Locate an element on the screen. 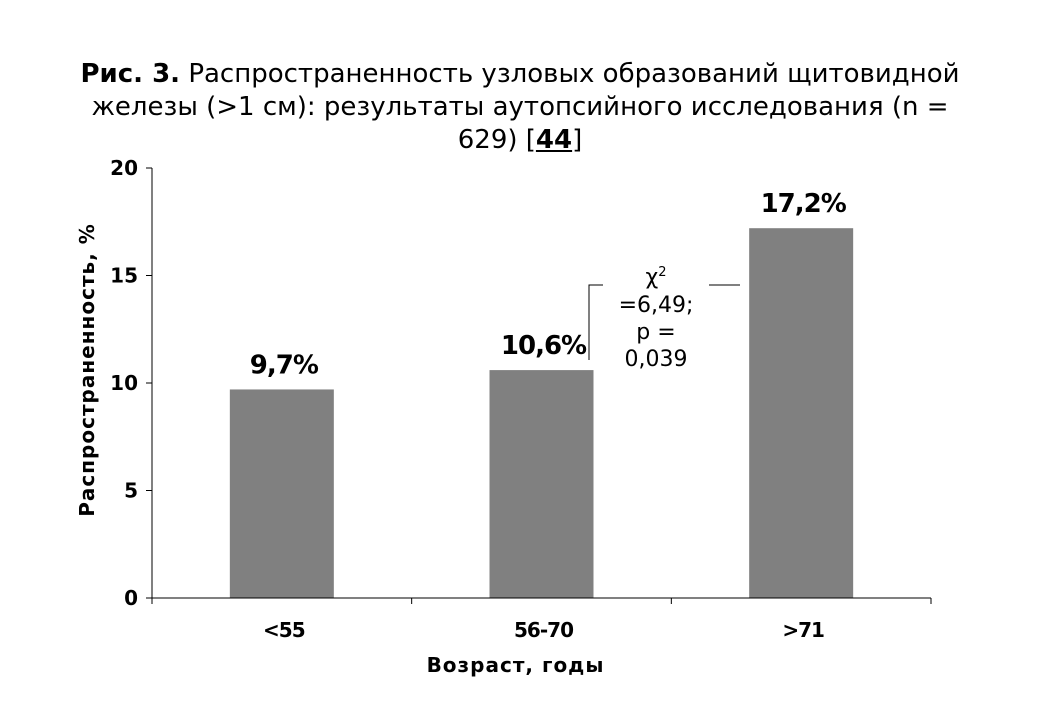 This screenshot has width=1040, height=720. y-tick-label-2: 5 is located at coordinates (131, 491).